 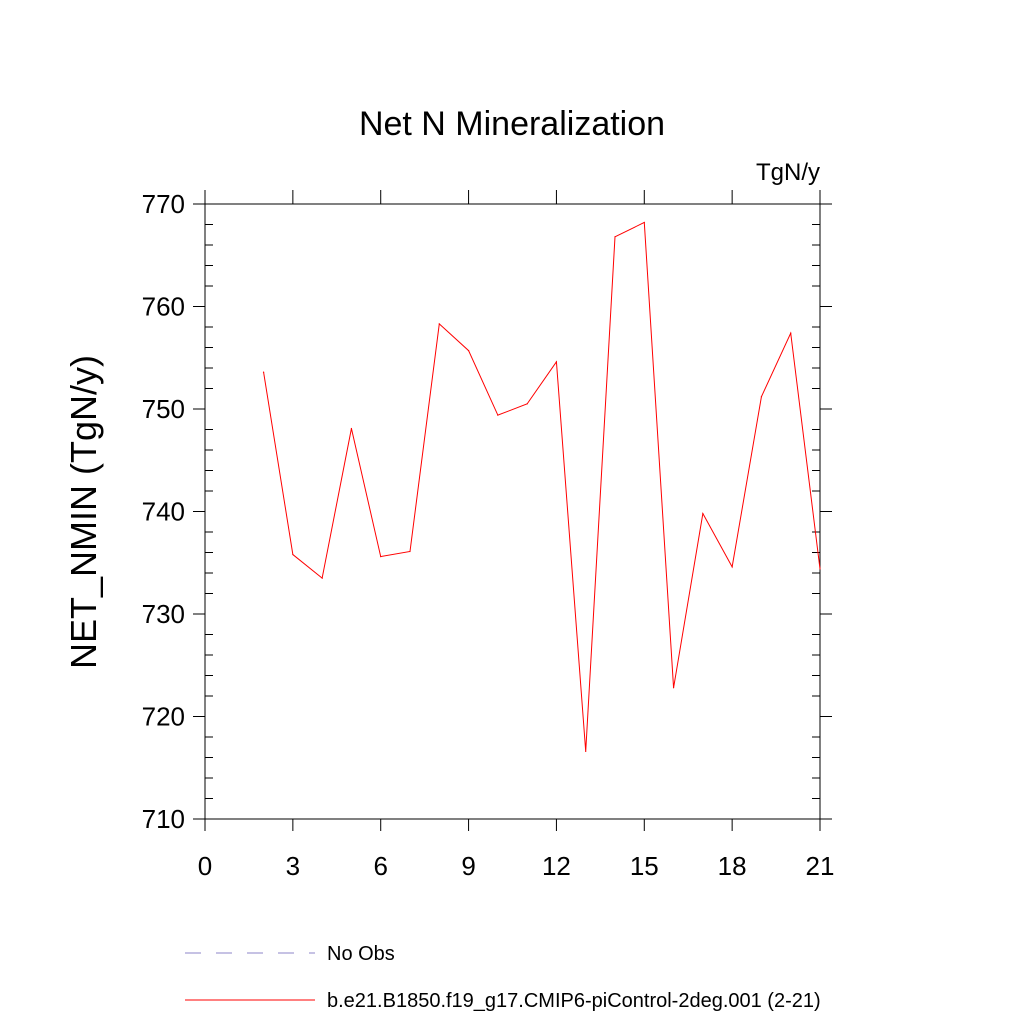 What do you see at coordinates (468, 866) in the screenshot?
I see `x-tick-label: 9` at bounding box center [468, 866].